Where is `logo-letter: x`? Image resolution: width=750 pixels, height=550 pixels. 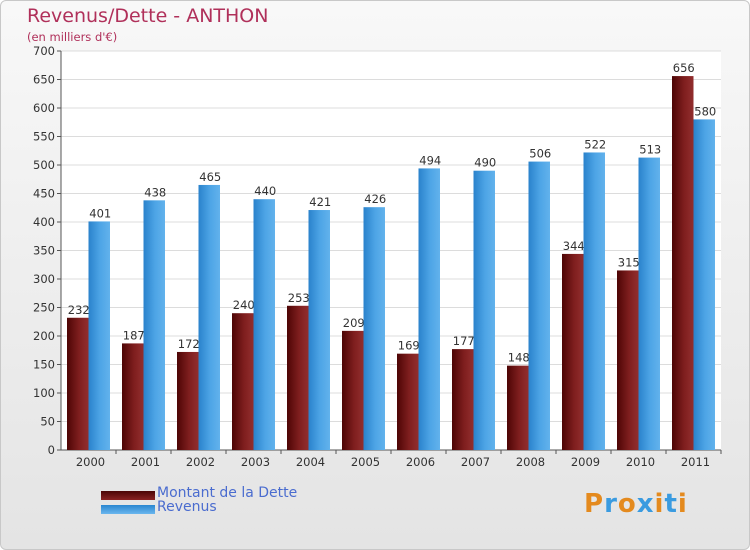
logo-letter: x is located at coordinates (645, 504).